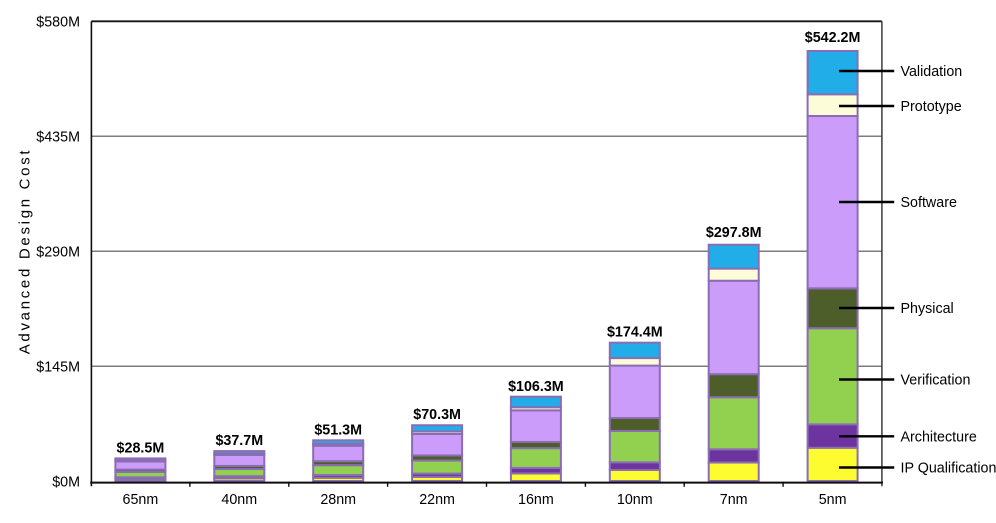  I want to click on svg-text: 5nm, so click(833, 500).